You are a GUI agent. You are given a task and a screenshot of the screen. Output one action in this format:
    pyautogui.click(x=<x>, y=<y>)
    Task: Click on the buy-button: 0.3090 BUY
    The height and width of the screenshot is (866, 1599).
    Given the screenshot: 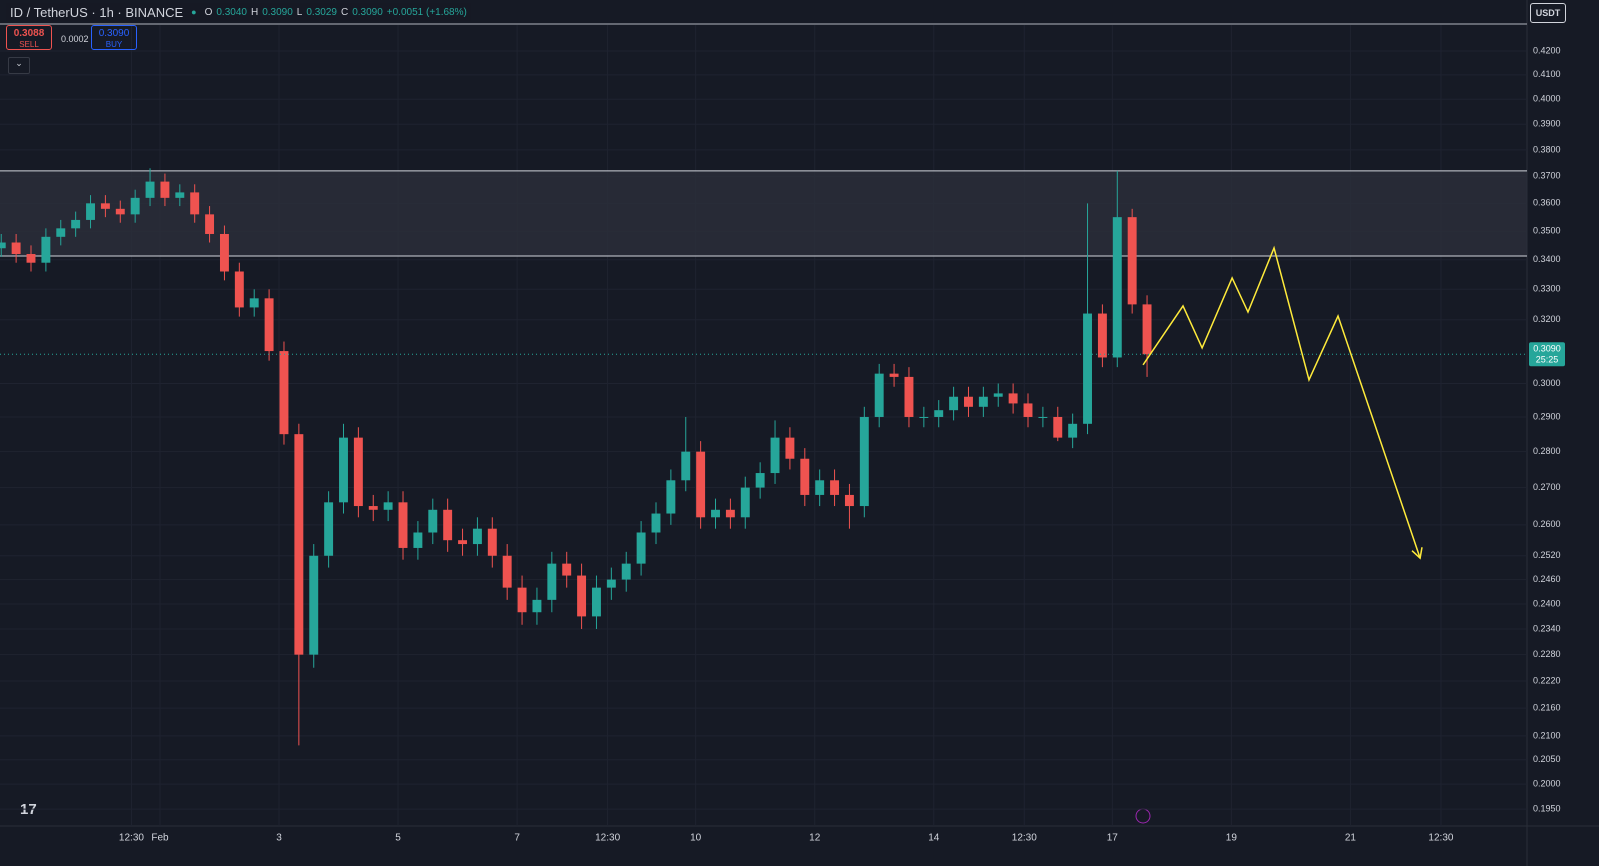 What is the action you would take?
    pyautogui.click(x=114, y=37)
    